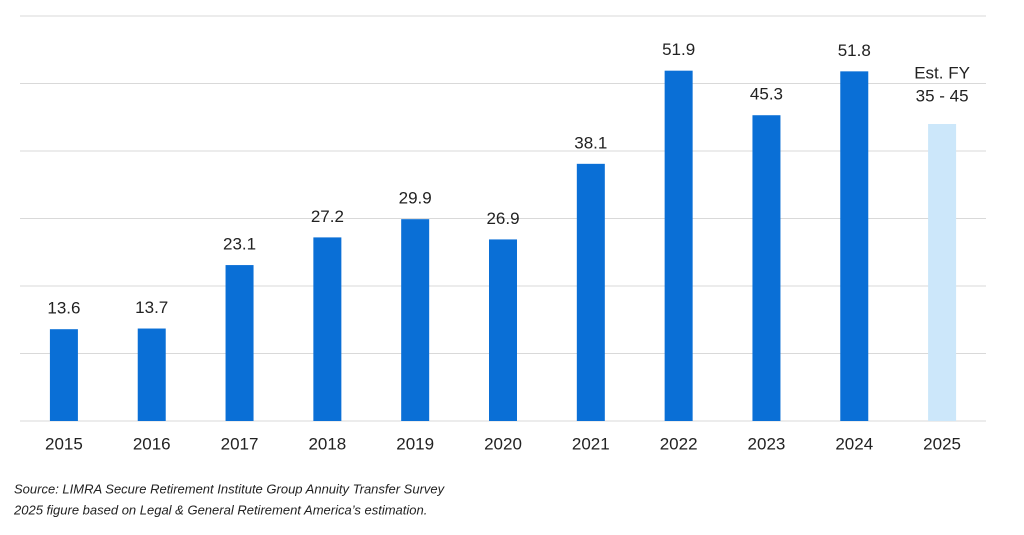 The image size is (1024, 535). What do you see at coordinates (942, 72) in the screenshot?
I see `estimate-label: Est. FY` at bounding box center [942, 72].